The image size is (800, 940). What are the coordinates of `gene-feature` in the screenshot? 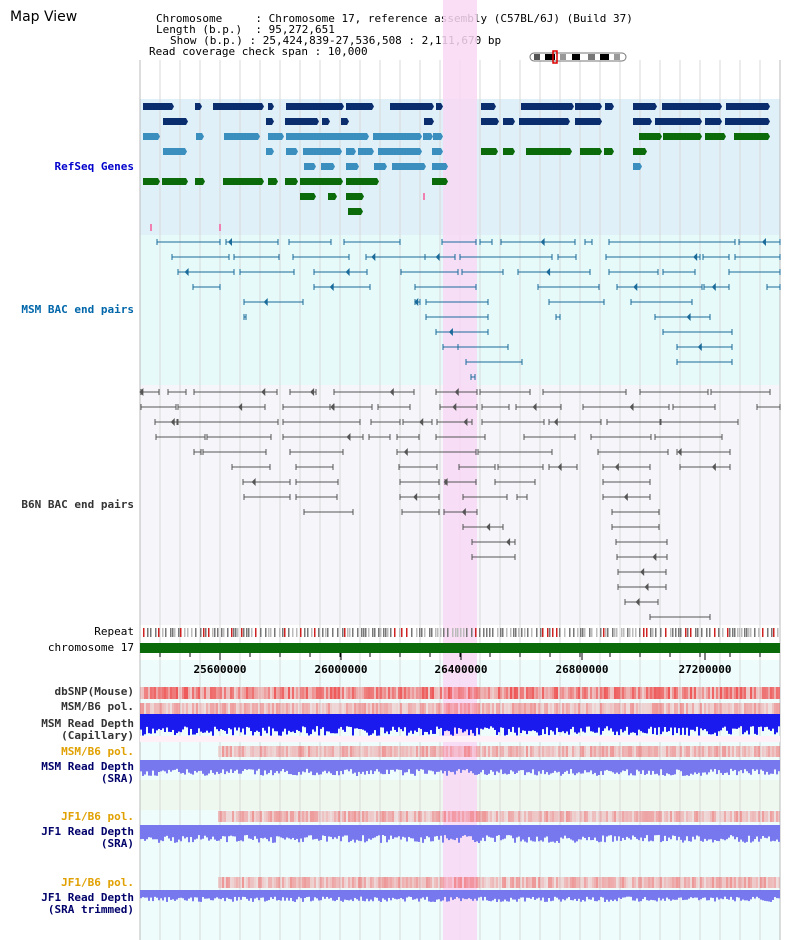 It's located at (309, 166).